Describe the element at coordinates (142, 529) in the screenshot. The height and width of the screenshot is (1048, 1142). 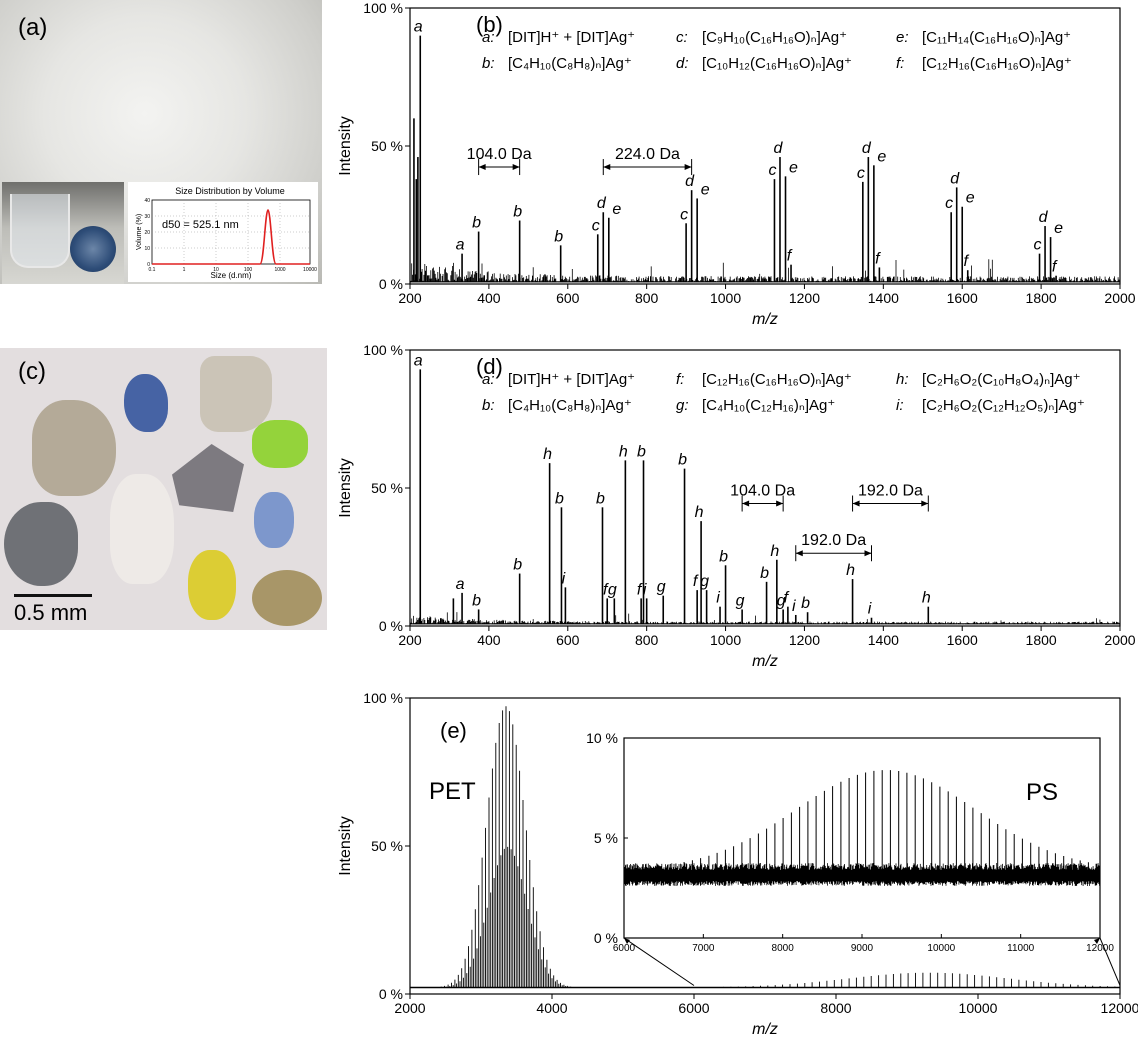
I see `fragment-white` at that location.